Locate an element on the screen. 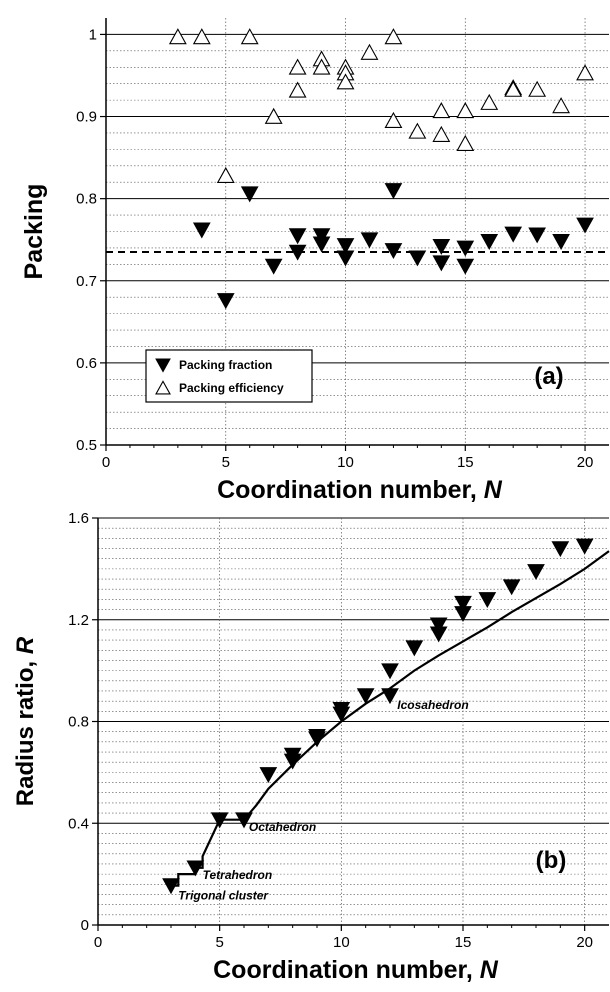  y-tick-label: 0.6 is located at coordinates (86, 363).